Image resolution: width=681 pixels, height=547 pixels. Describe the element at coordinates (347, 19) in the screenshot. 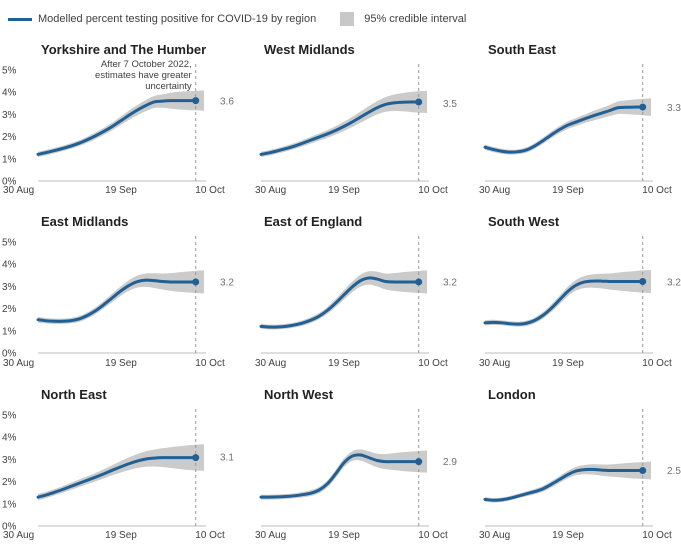

I see `legend-band-swatch` at that location.